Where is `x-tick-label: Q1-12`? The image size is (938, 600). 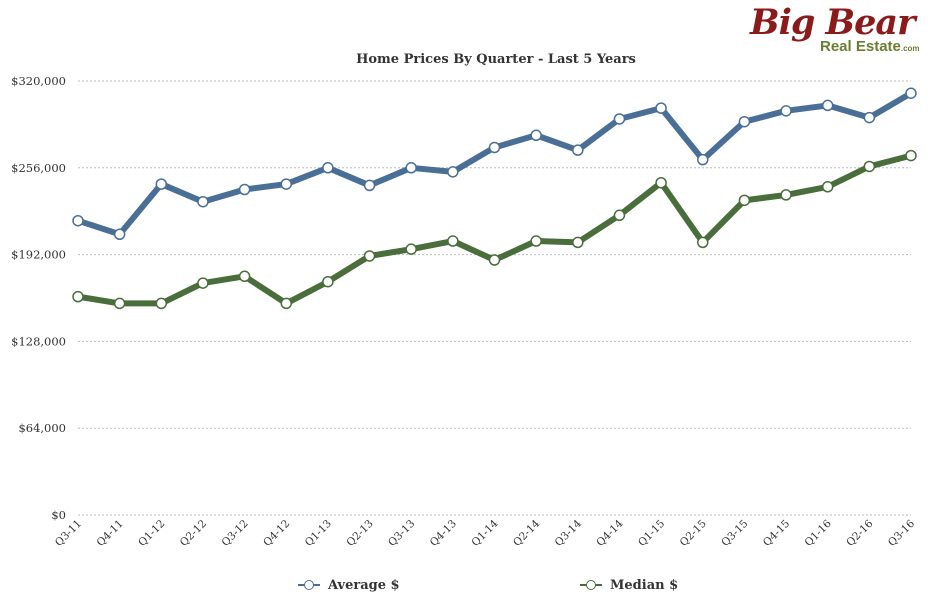 x-tick-label: Q1-12 is located at coordinates (151, 533).